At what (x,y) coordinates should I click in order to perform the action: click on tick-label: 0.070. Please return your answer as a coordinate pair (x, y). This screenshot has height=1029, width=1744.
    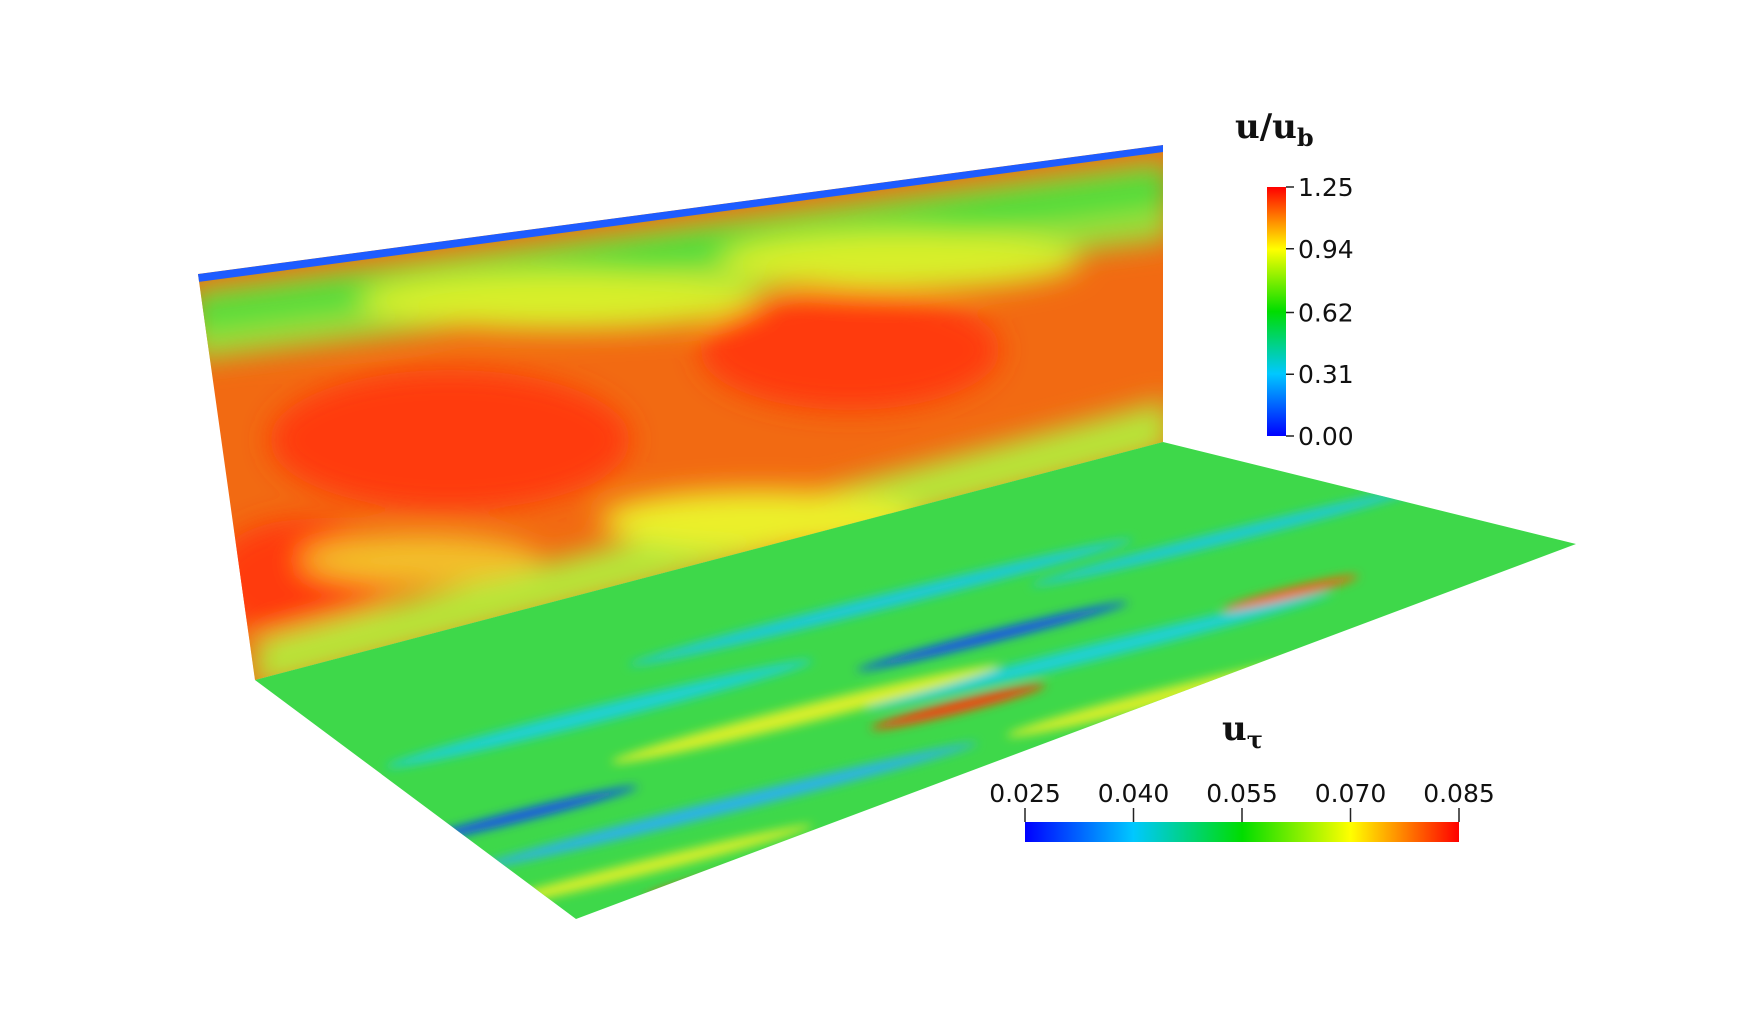
    Looking at the image, I should click on (1351, 793).